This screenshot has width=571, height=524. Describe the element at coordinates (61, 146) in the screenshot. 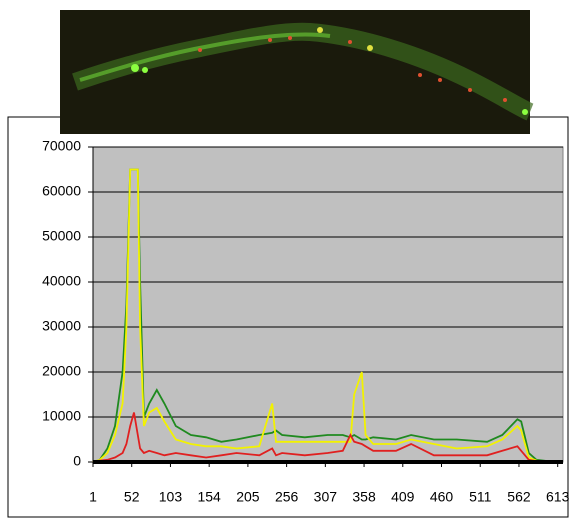

I see `y-tick-label: 70000` at that location.